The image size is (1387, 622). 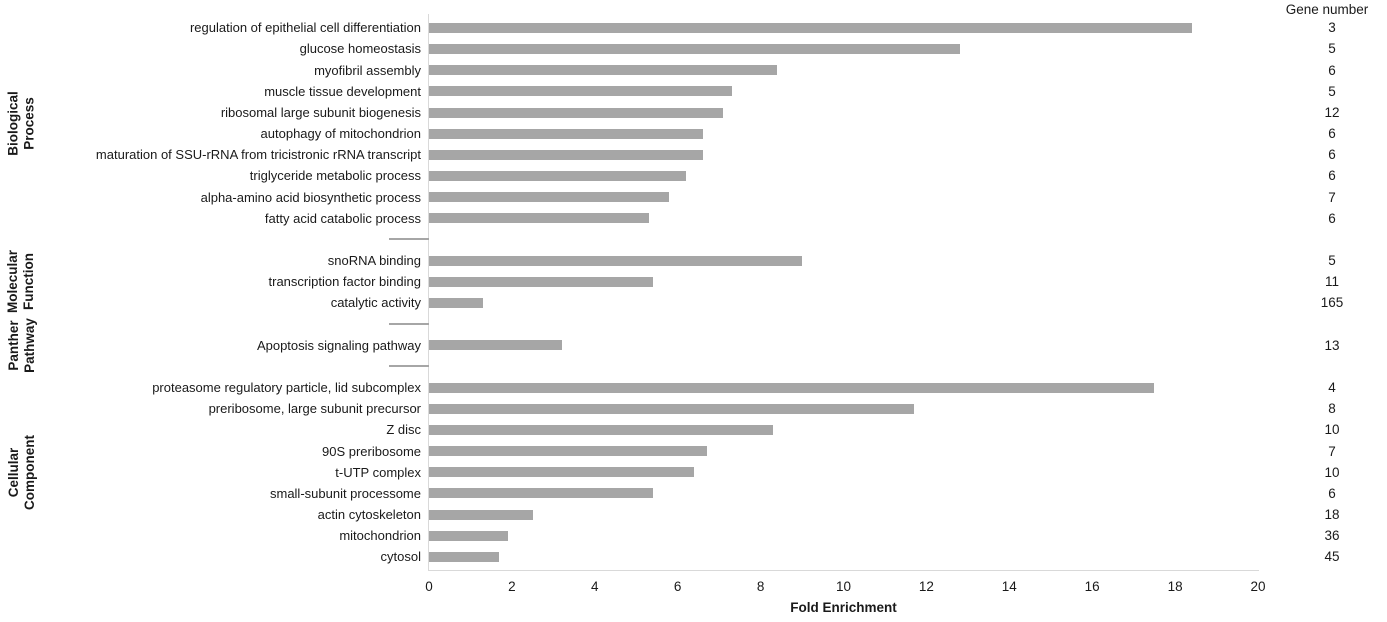 I want to click on chart-row-catalytic-activity: catalytic activity 165, so click(x=716, y=302).